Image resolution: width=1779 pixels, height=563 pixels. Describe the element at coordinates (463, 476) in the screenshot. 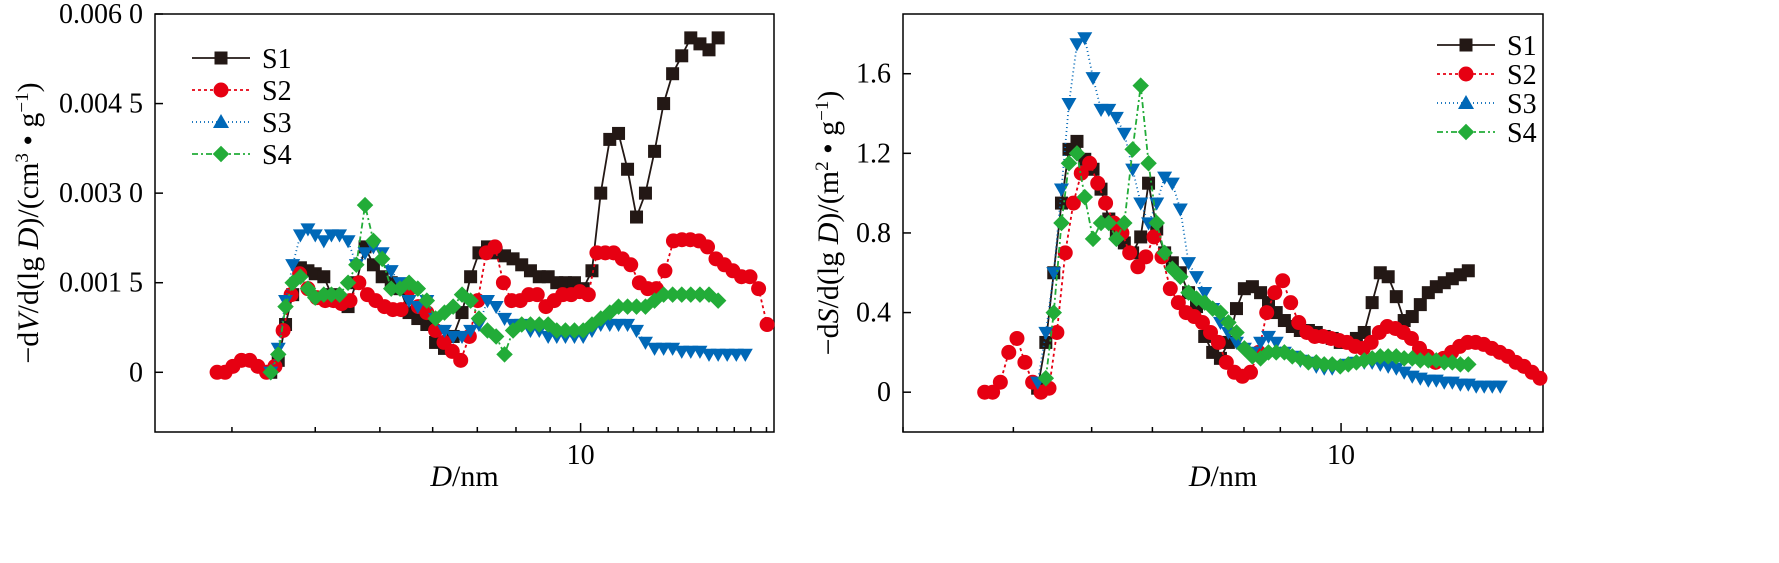

I see `x-axis-title: D/nm` at that location.